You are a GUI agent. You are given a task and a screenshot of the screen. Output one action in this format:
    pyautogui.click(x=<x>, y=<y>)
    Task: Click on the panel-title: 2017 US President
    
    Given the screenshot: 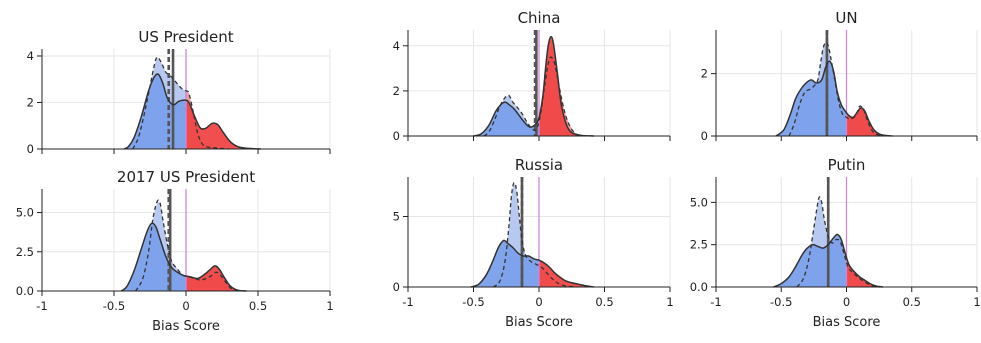 What is the action you would take?
    pyautogui.click(x=186, y=177)
    